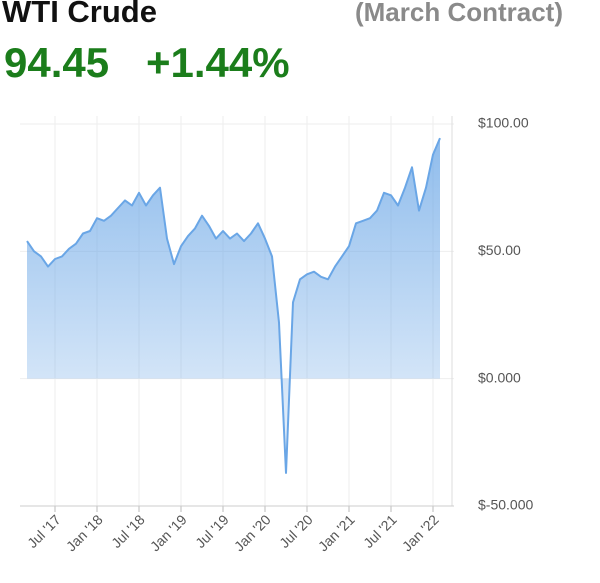 The image size is (600, 583). Describe the element at coordinates (56, 62) in the screenshot. I see `price: 94.45` at that location.